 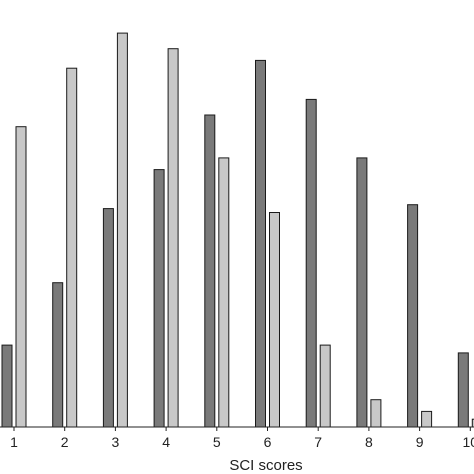 I want to click on x-tick-label-3: 3, so click(x=116, y=442).